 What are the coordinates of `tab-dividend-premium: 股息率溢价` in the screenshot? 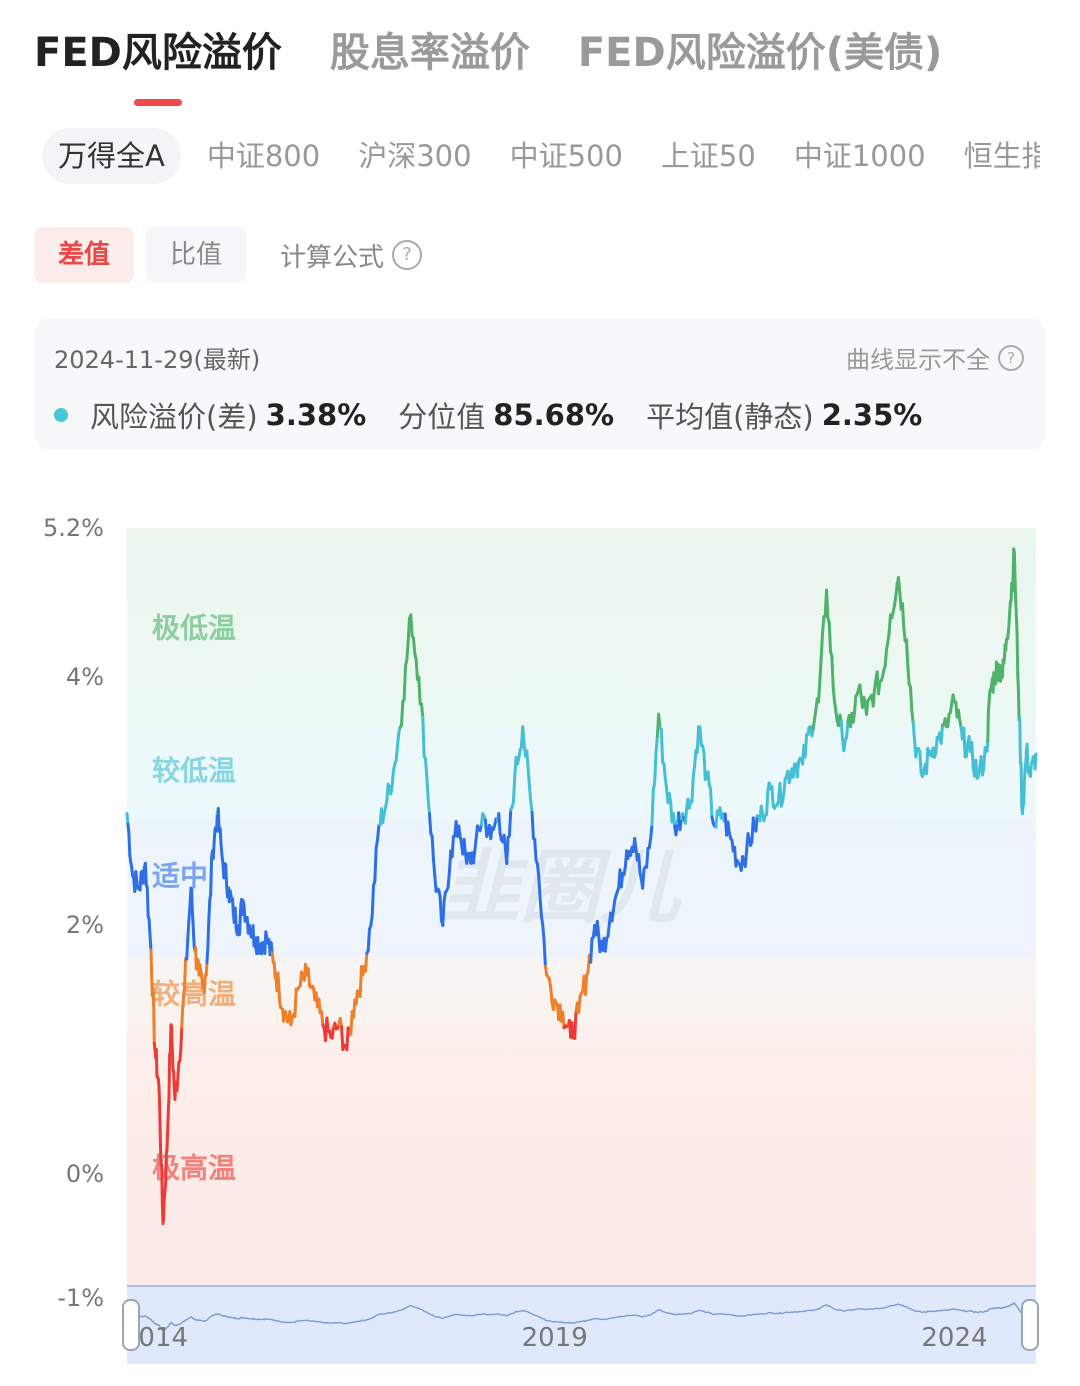 It's located at (429, 53).